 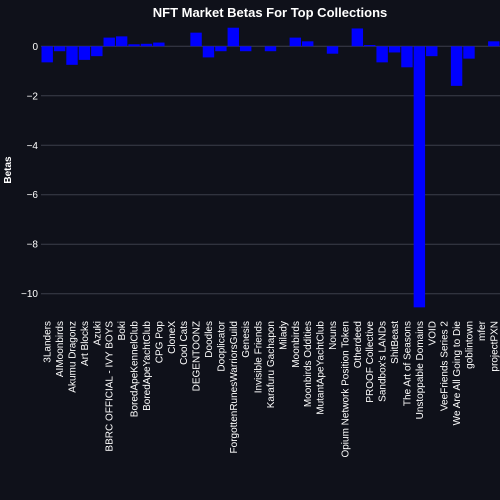 I want to click on x-tick-label: Azuki, so click(x=97, y=333).